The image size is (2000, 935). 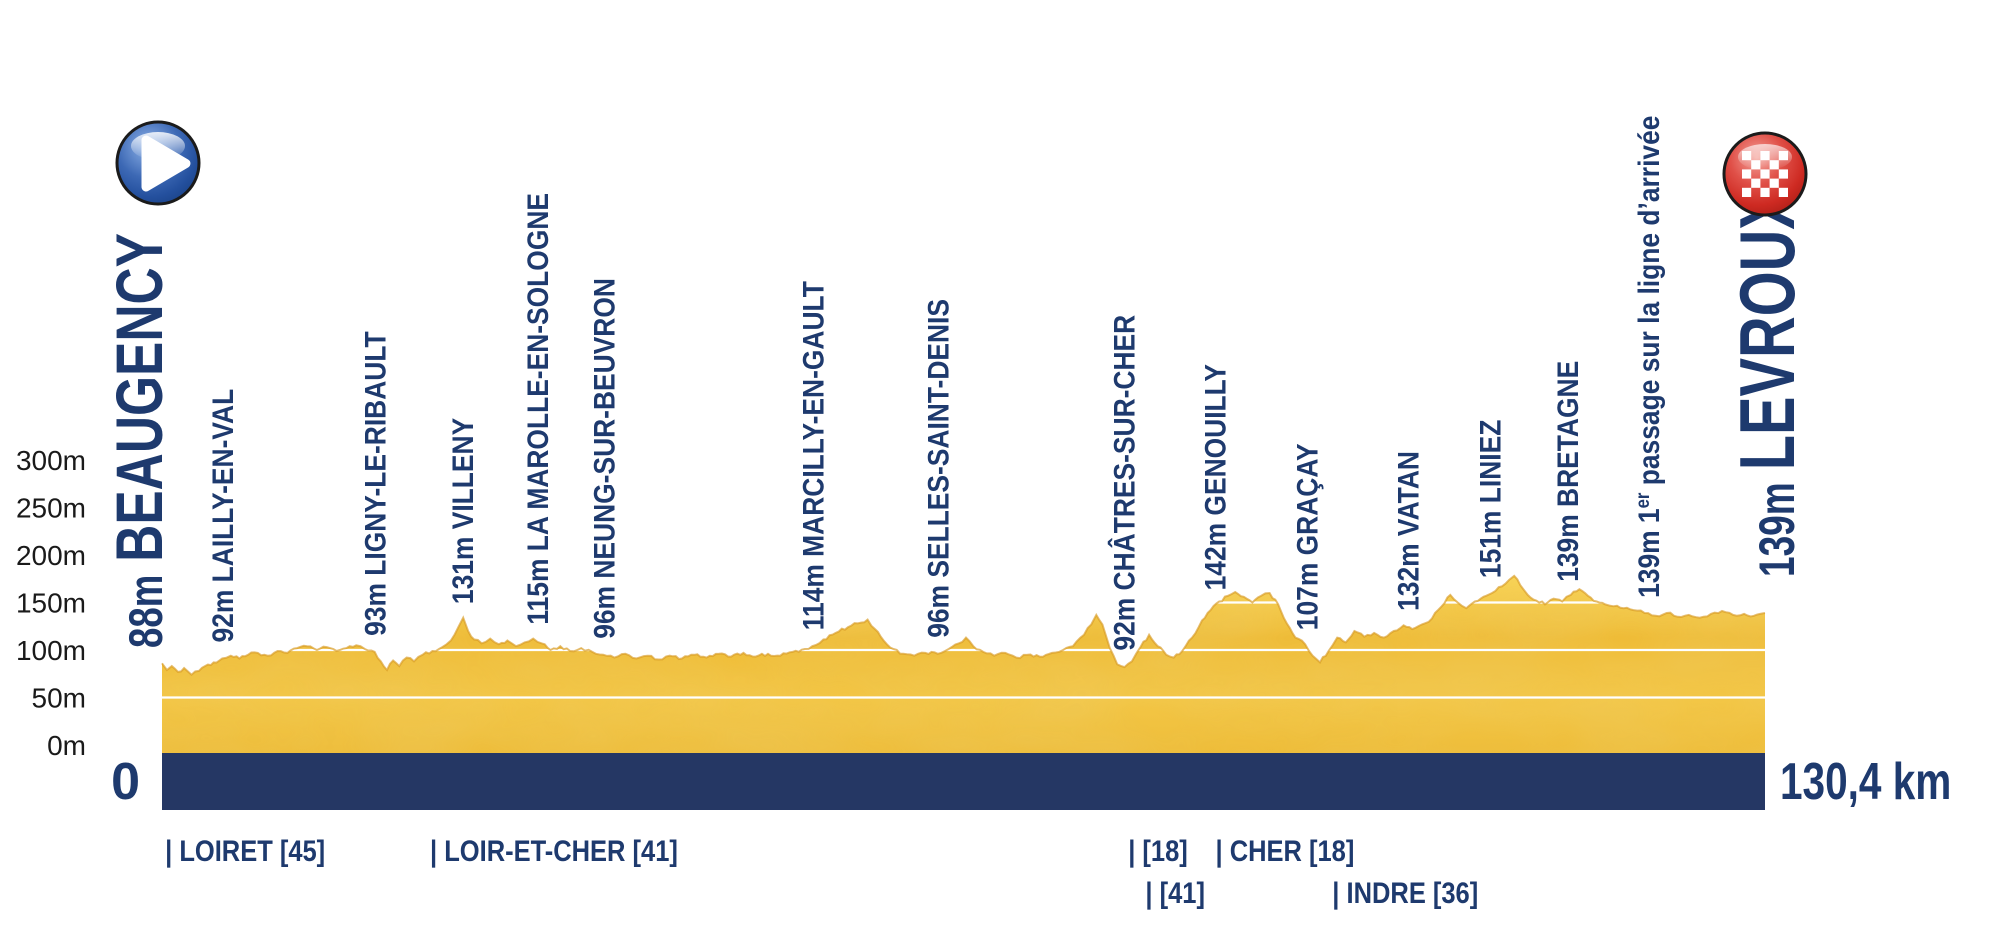 I want to click on distance-bar, so click(x=963, y=781).